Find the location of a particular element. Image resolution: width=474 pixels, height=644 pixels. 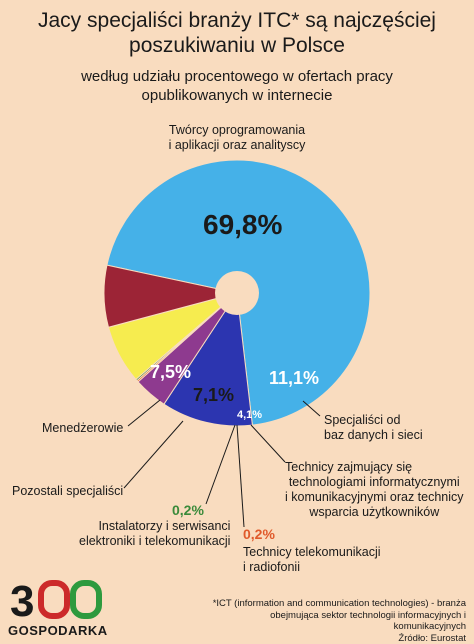

category-label-poz: Pozostali specjaliści is located at coordinates (67, 491).